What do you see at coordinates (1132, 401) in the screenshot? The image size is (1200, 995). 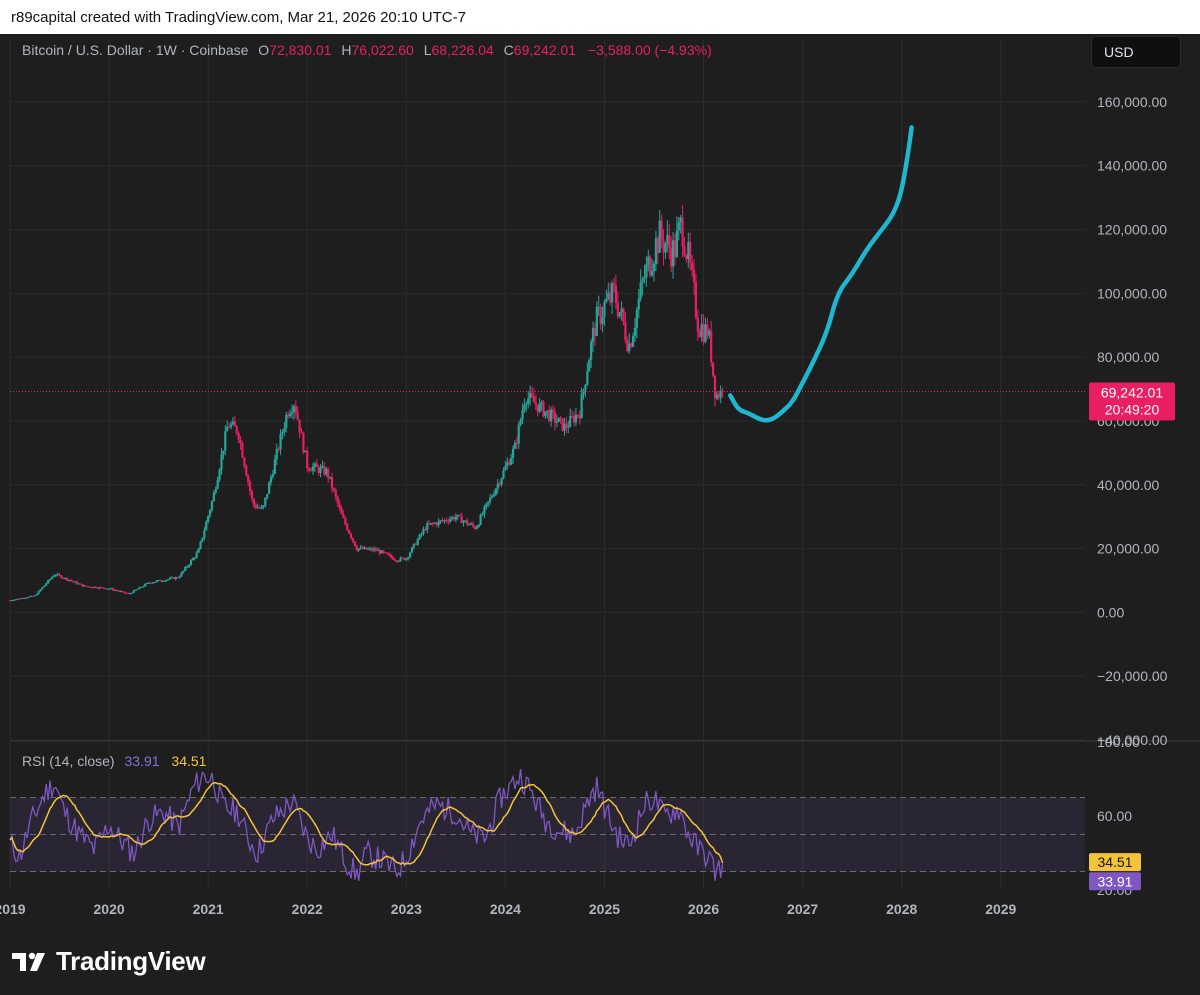 I see `last-price-badge` at bounding box center [1132, 401].